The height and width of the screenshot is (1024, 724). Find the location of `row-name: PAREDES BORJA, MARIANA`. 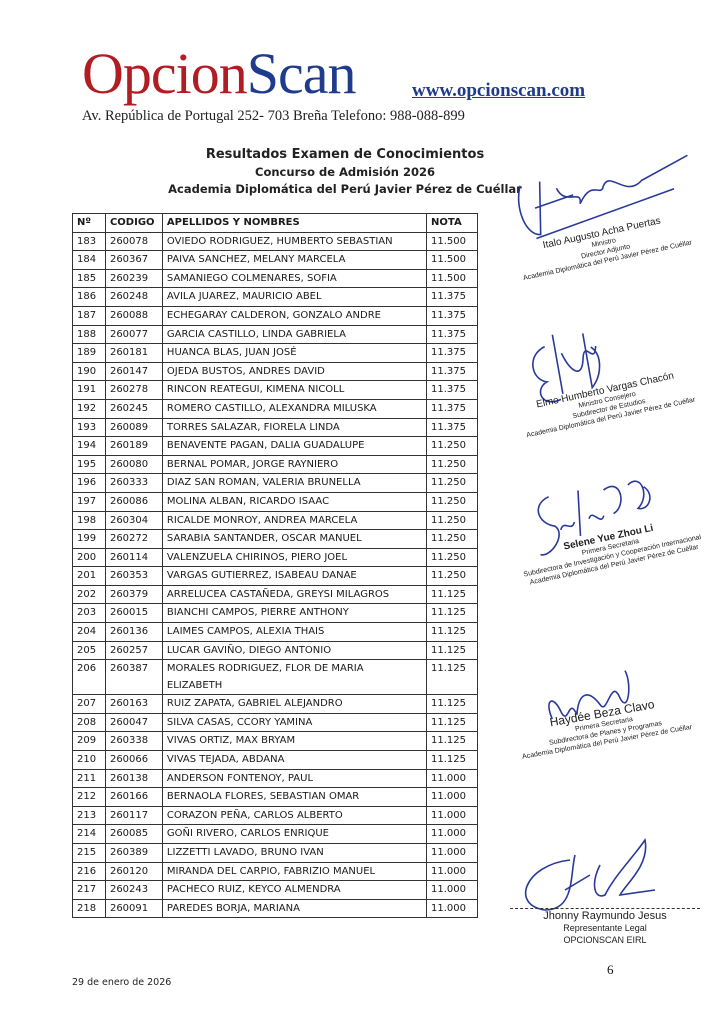

row-name: PAREDES BORJA, MARIANA is located at coordinates (294, 908).